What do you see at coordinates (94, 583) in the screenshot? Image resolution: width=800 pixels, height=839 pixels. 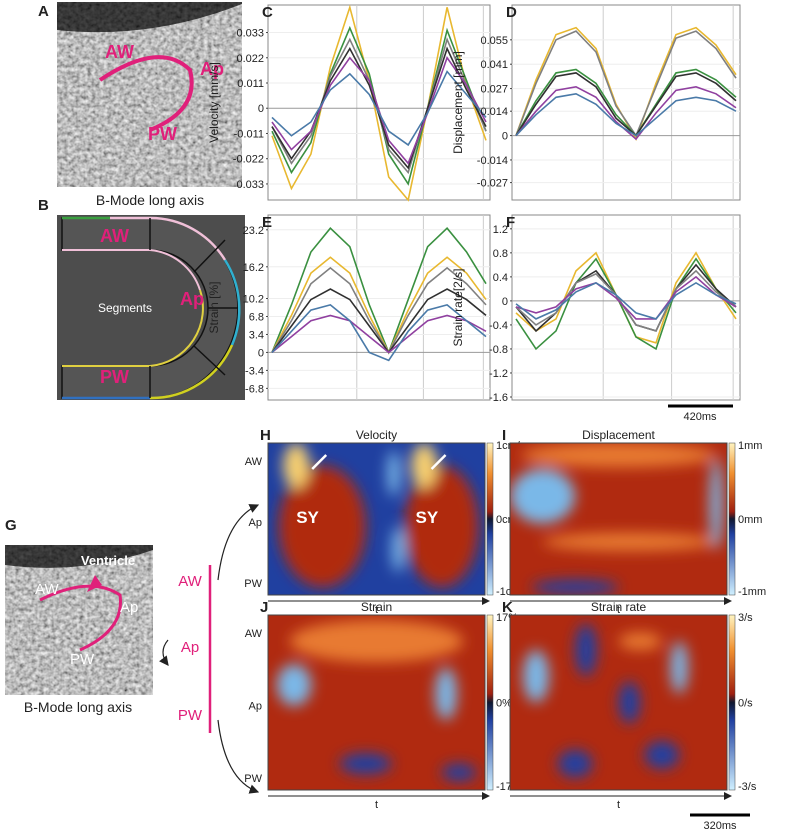 I see `pointer` at bounding box center [94, 583].